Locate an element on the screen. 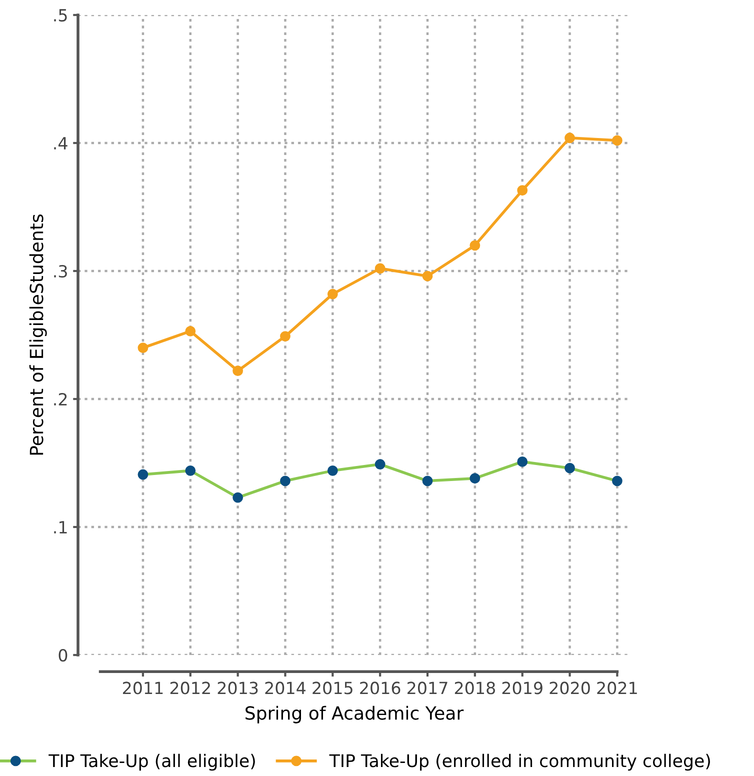 Image resolution: width=754 pixels, height=776 pixels. y-tick-label: .3 is located at coordinates (60, 271).